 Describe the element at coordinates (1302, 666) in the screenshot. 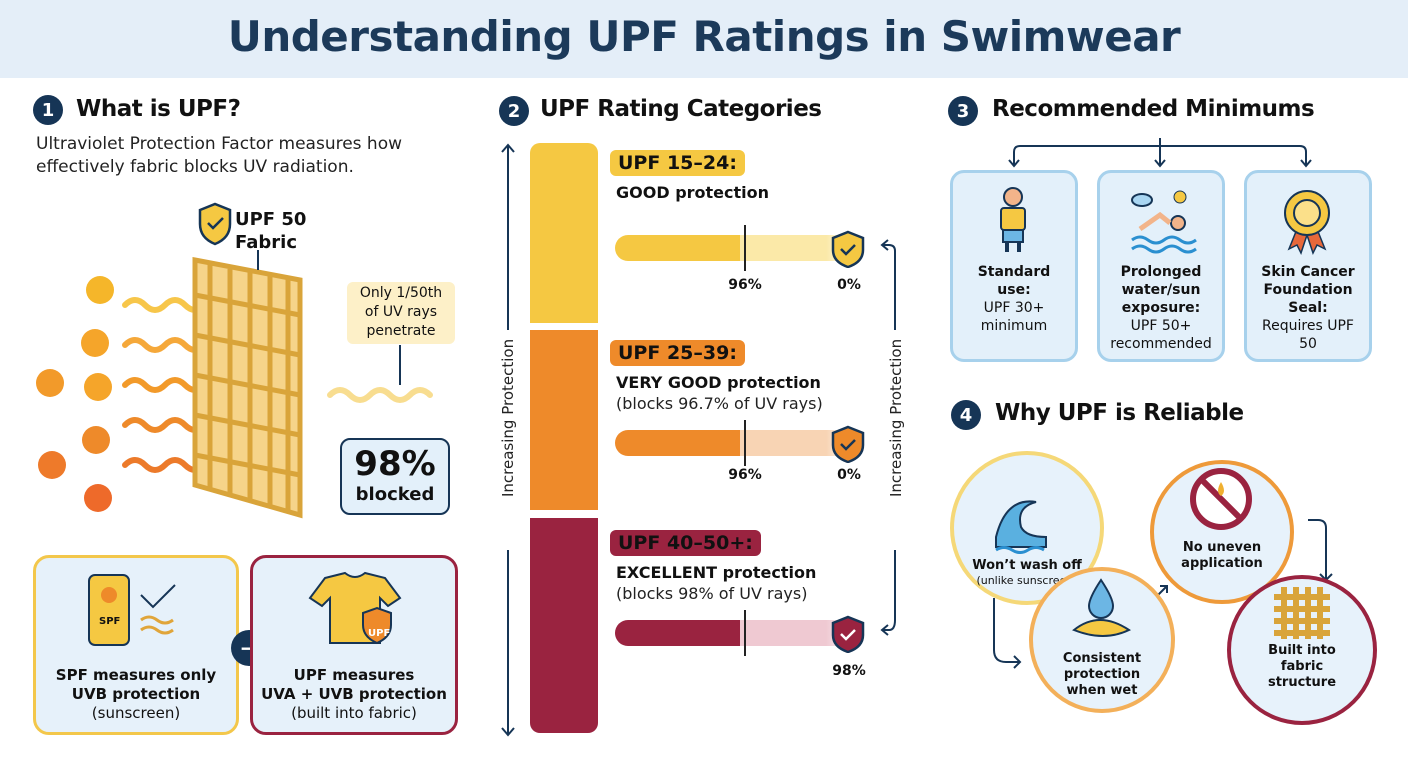

I see `reason-title: Built into fabric structure` at that location.